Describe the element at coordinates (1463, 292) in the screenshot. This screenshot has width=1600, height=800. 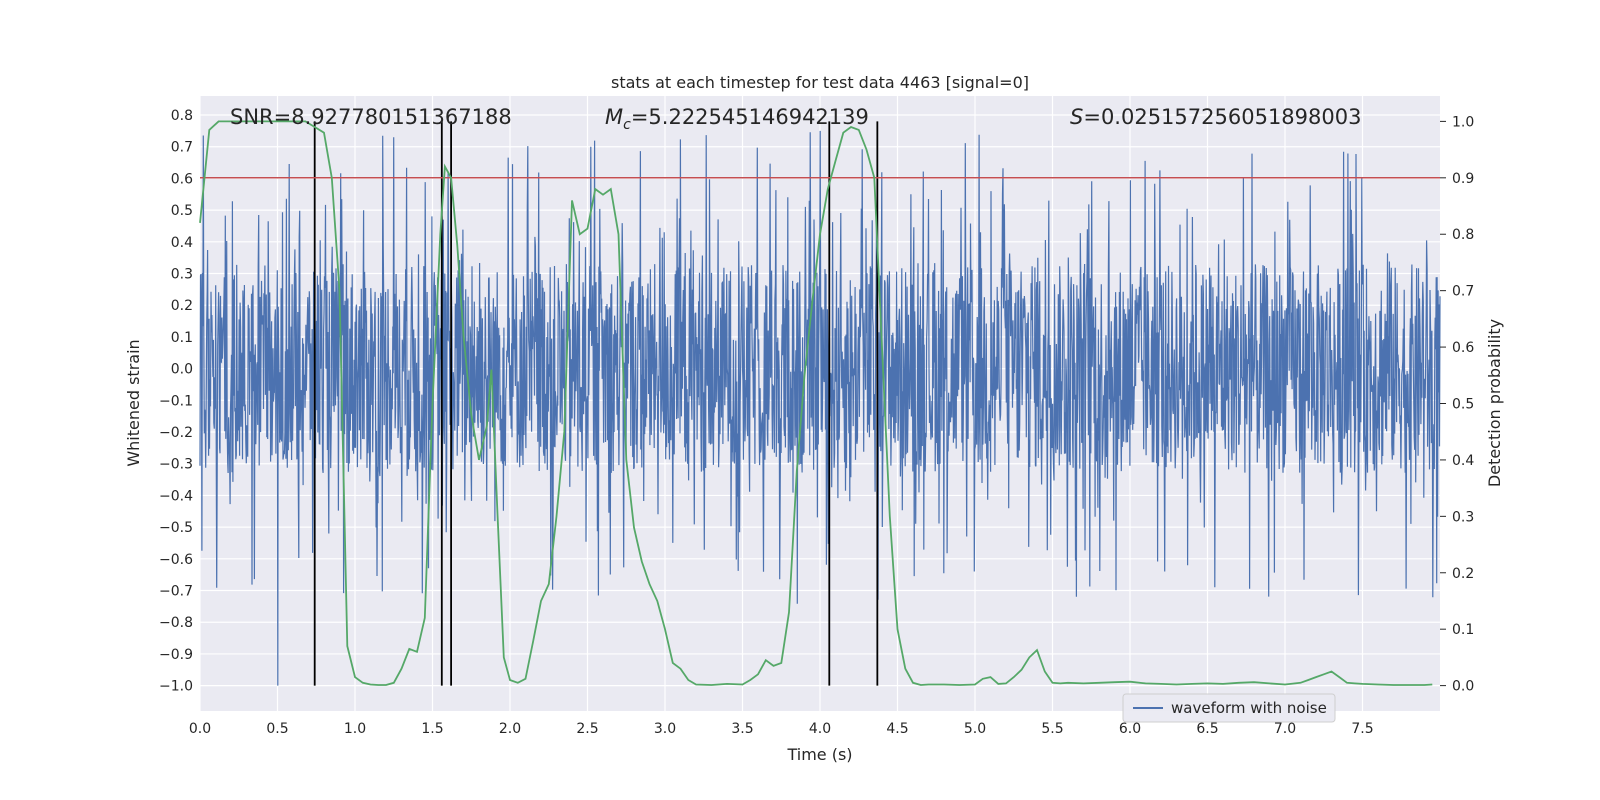
I see `y2-tick-label: 0.7` at that location.